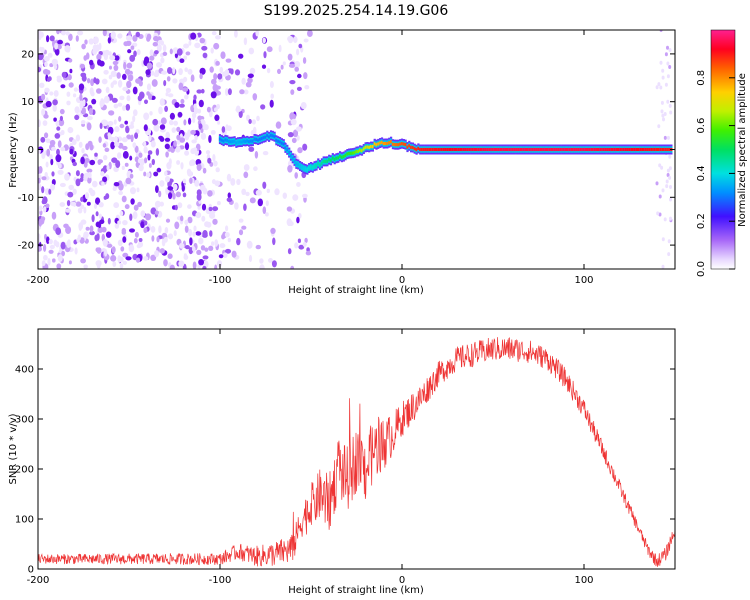 The image size is (750, 600). What do you see at coordinates (701, 269) in the screenshot?
I see `colorbar-tick-label: 0.0` at bounding box center [701, 269].